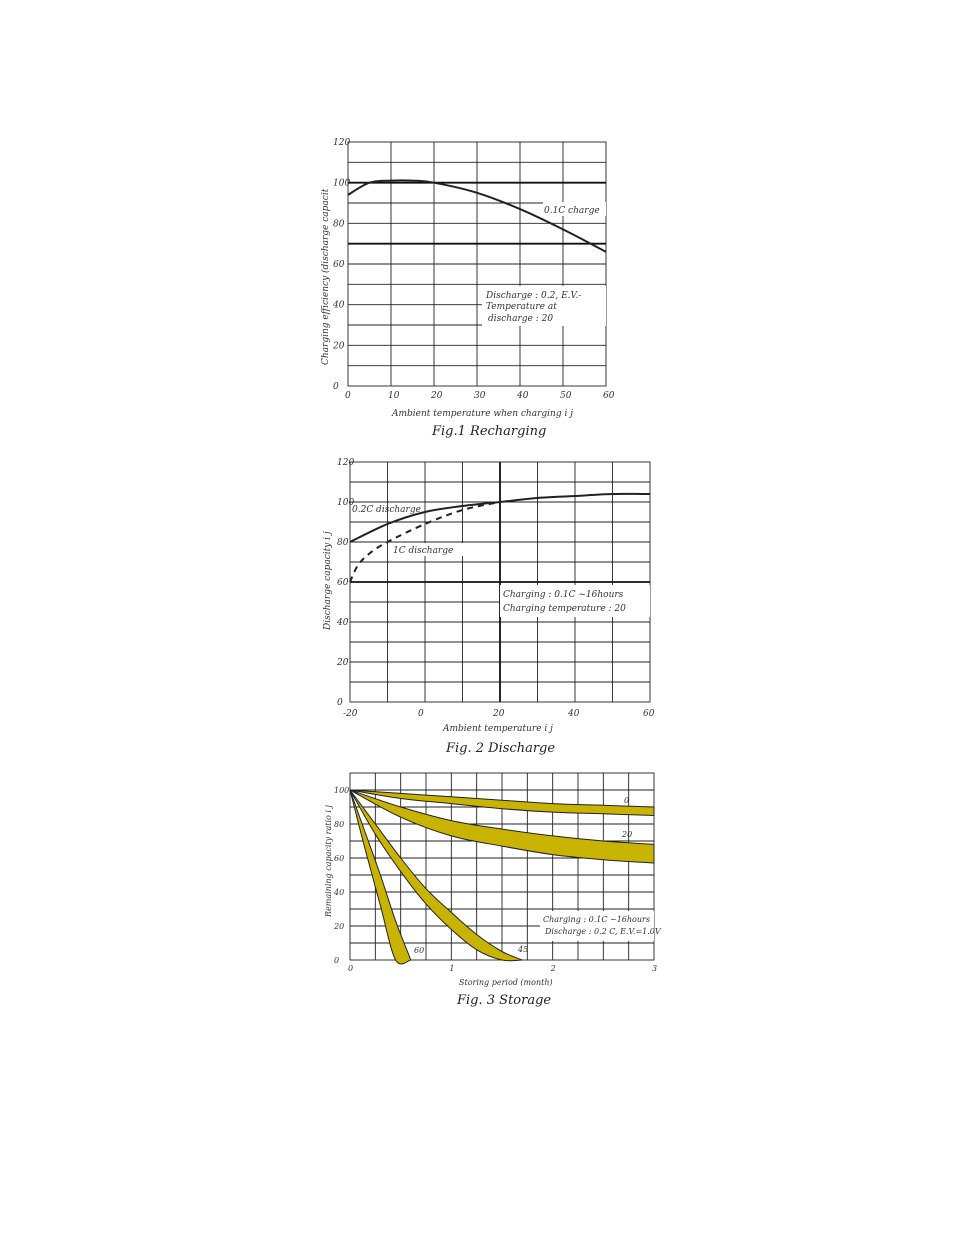  What do you see at coordinates (394, 396) in the screenshot?
I see `fig1-x-tick-label: 10` at bounding box center [394, 396].